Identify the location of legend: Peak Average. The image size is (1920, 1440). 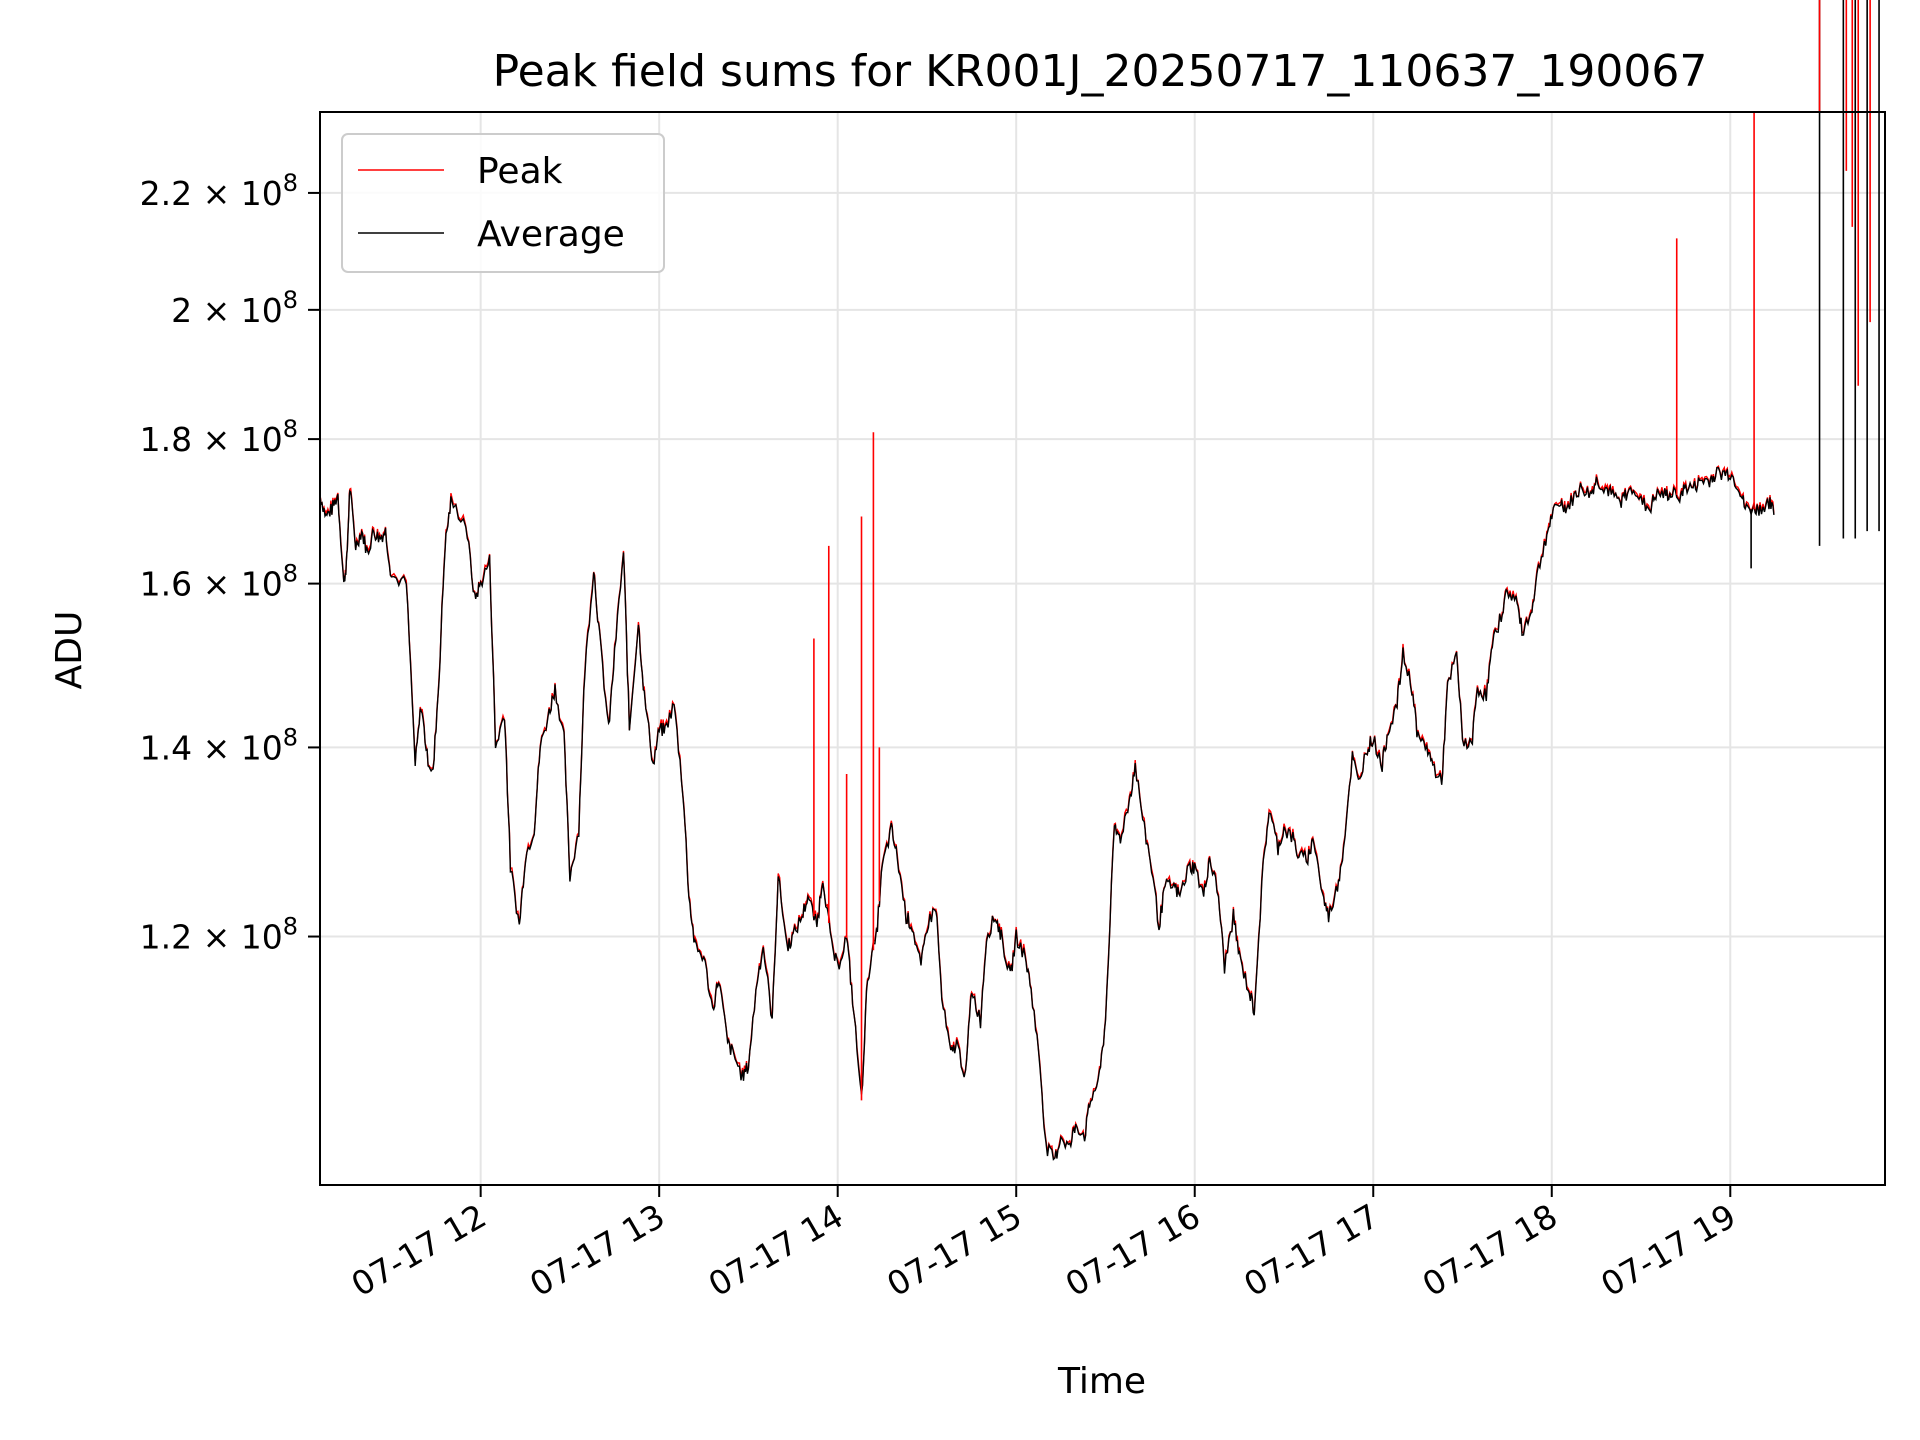
(503, 203).